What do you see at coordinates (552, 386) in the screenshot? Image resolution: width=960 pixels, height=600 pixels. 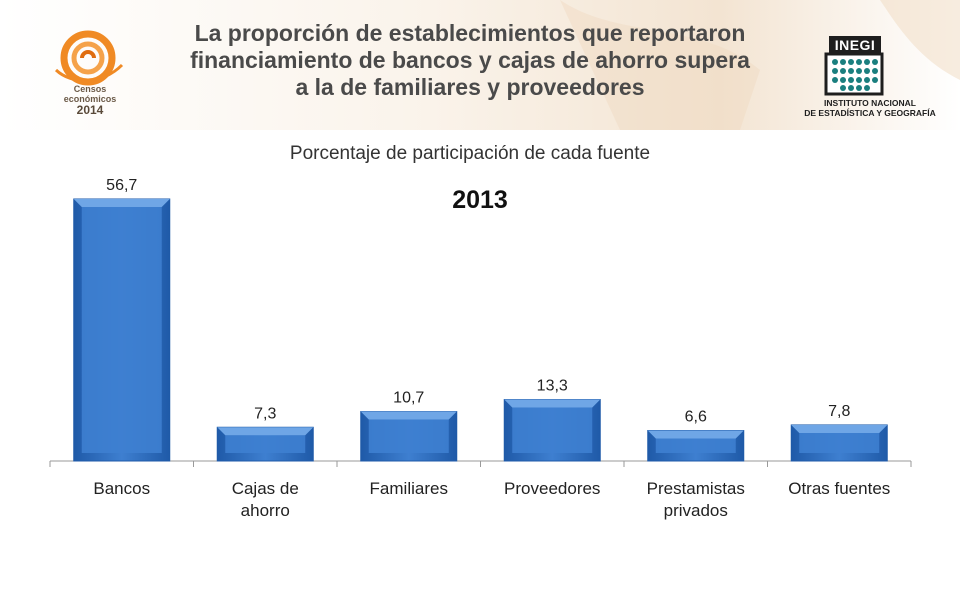 I see `data-label: 13,3` at bounding box center [552, 386].